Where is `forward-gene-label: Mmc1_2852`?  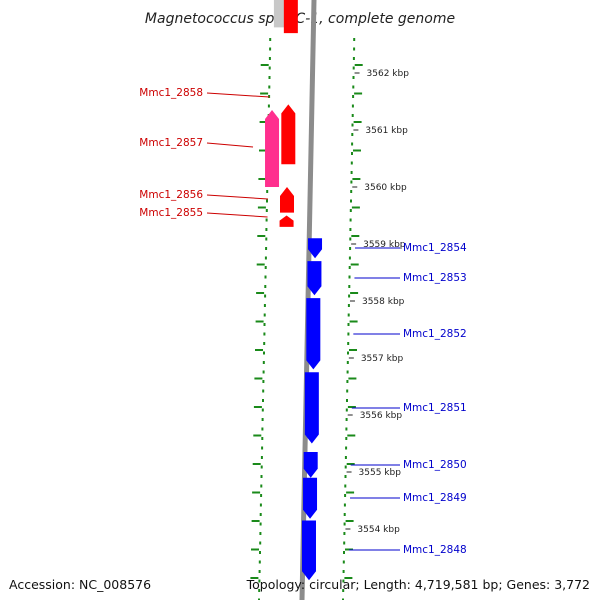
forward-gene-label: Mmc1_2852 is located at coordinates (435, 334).